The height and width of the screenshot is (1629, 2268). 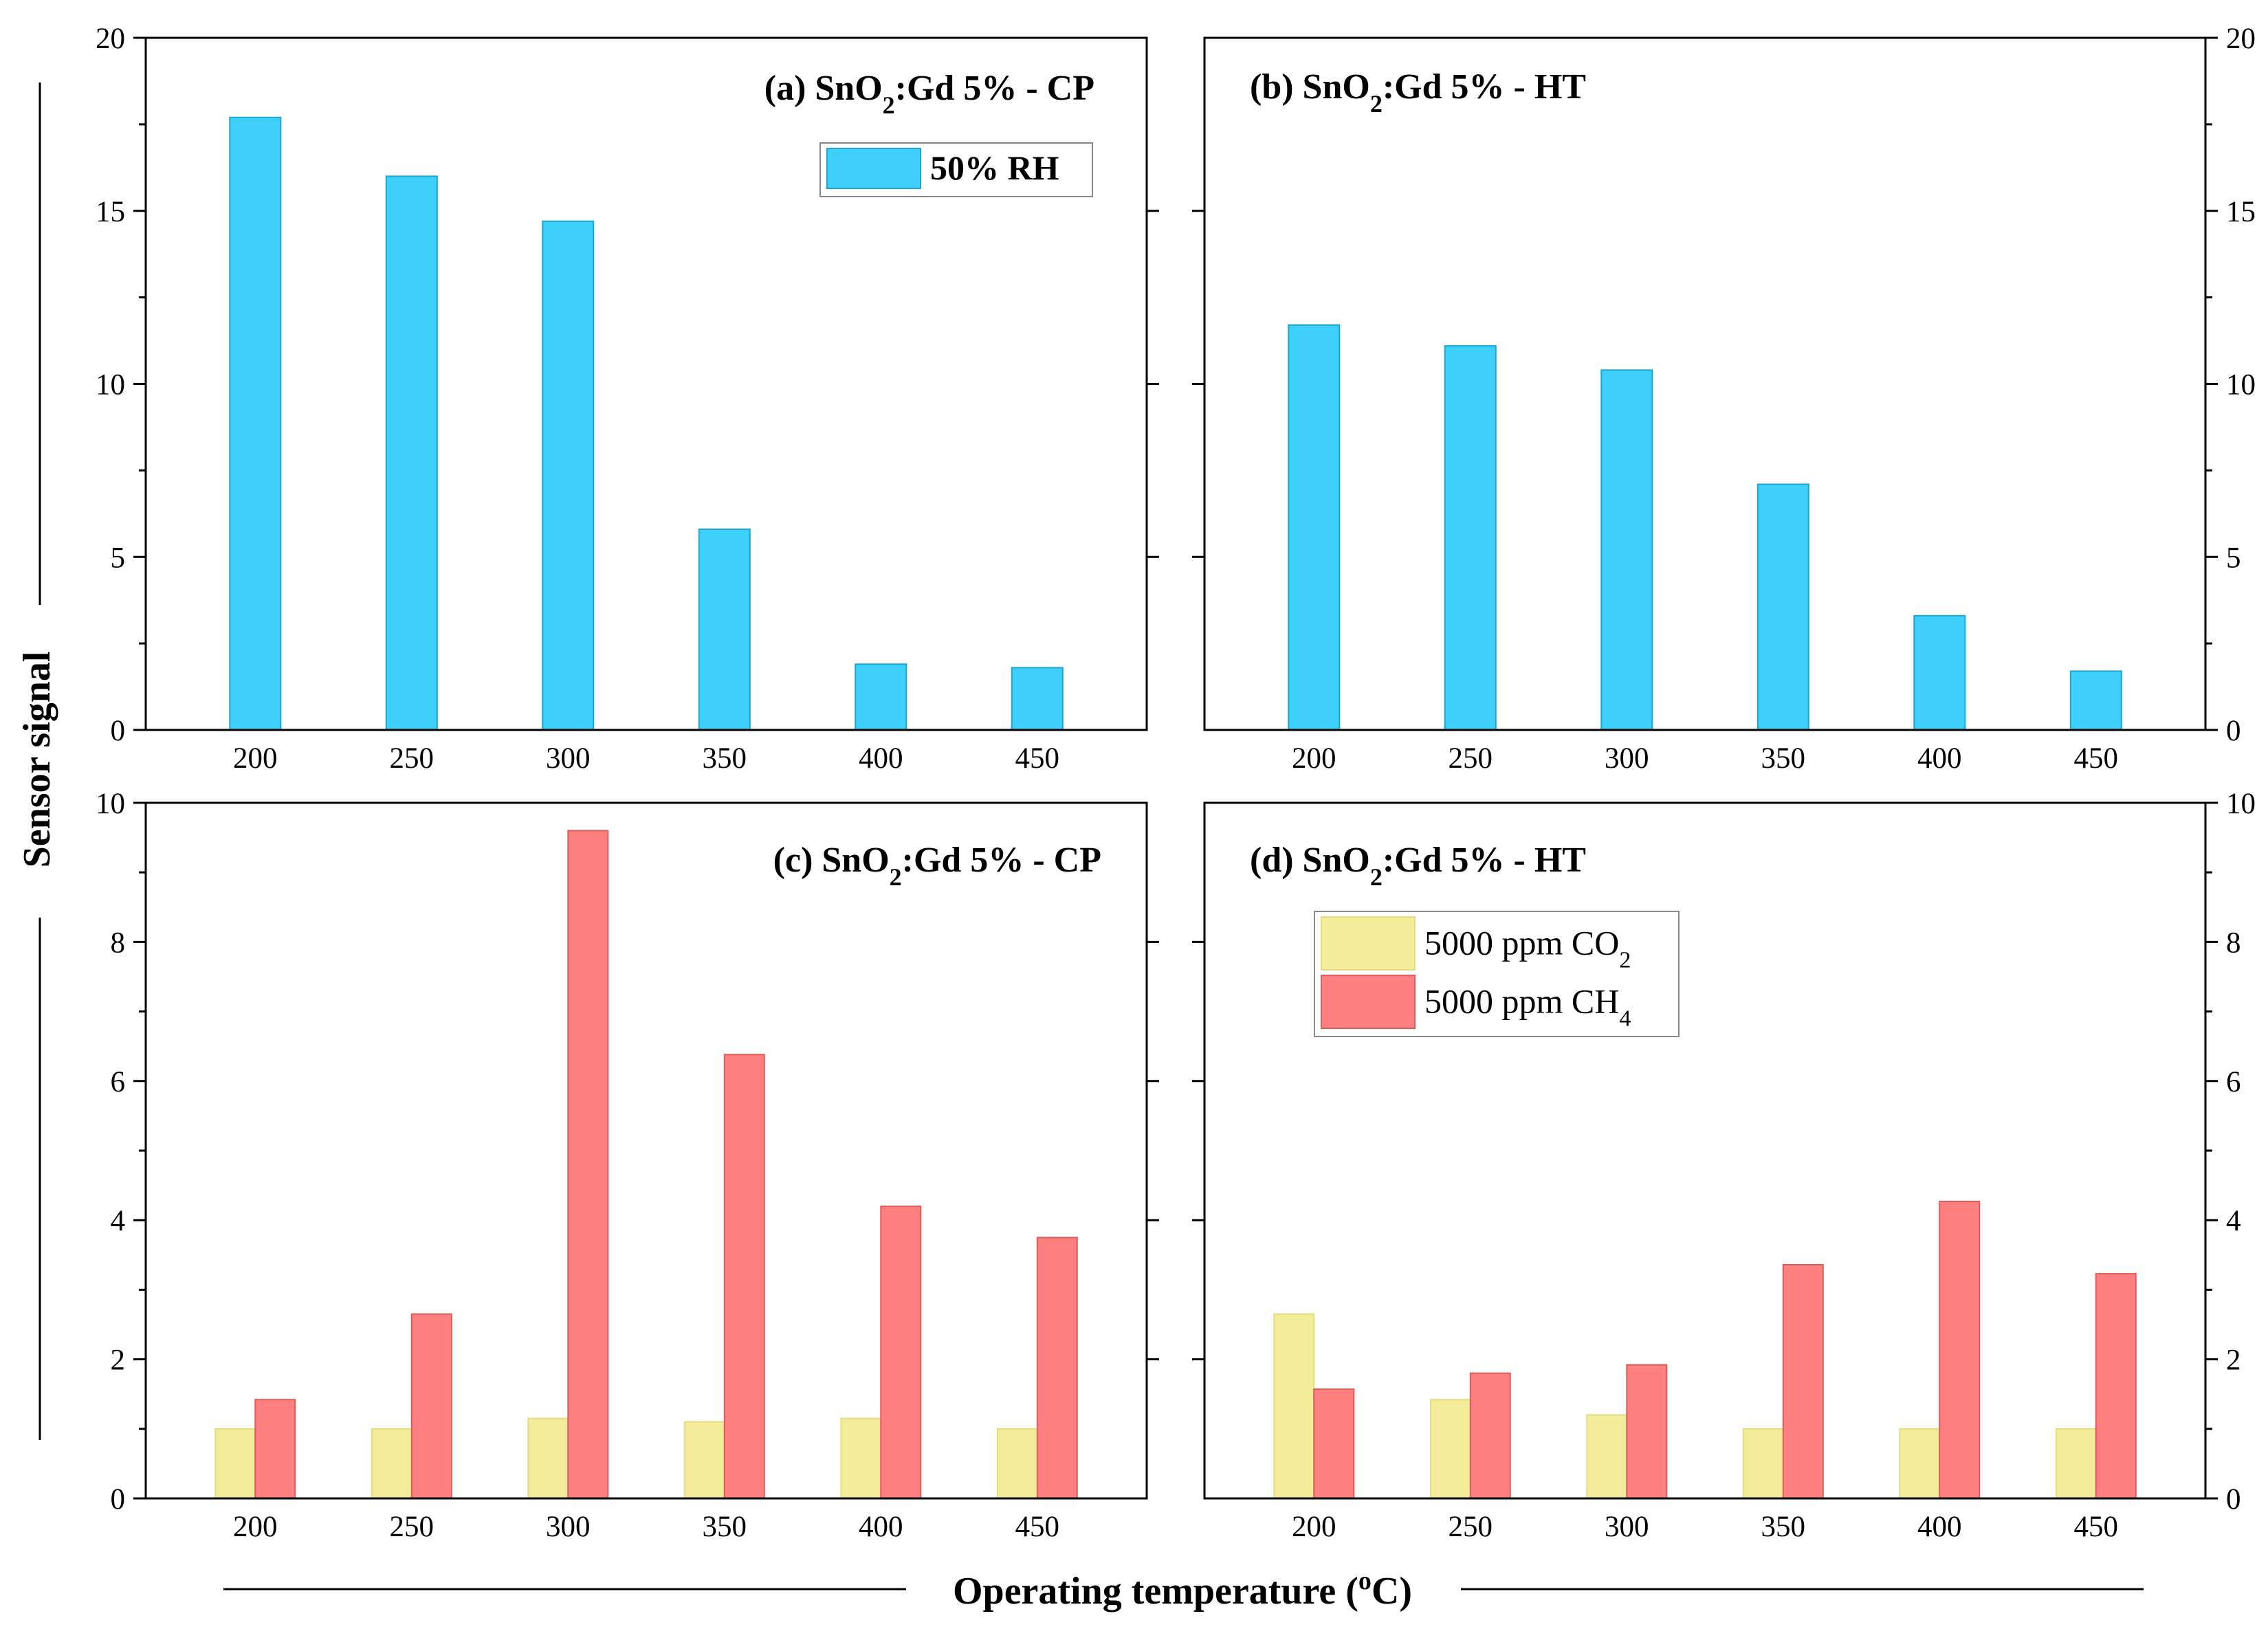 What do you see at coordinates (2241, 39) in the screenshot?
I see `ytick-label-b-20: 20` at bounding box center [2241, 39].